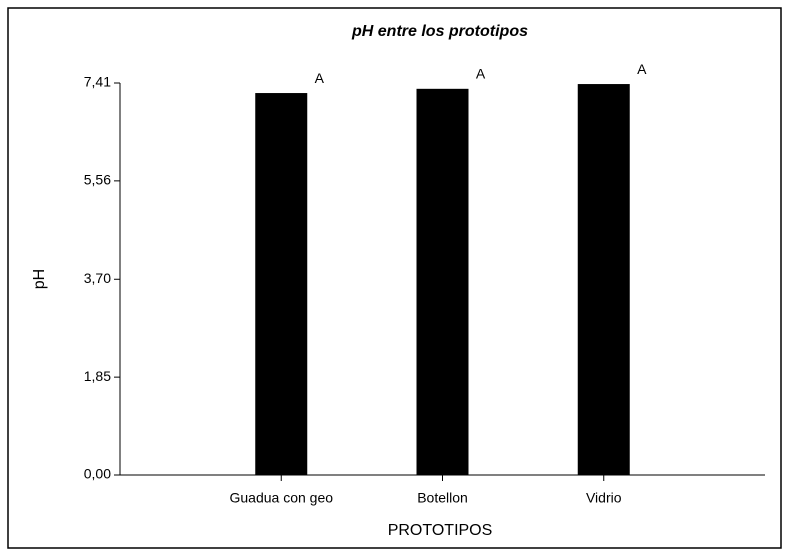  I want to click on y-tick-label: 7,41, so click(97, 82).